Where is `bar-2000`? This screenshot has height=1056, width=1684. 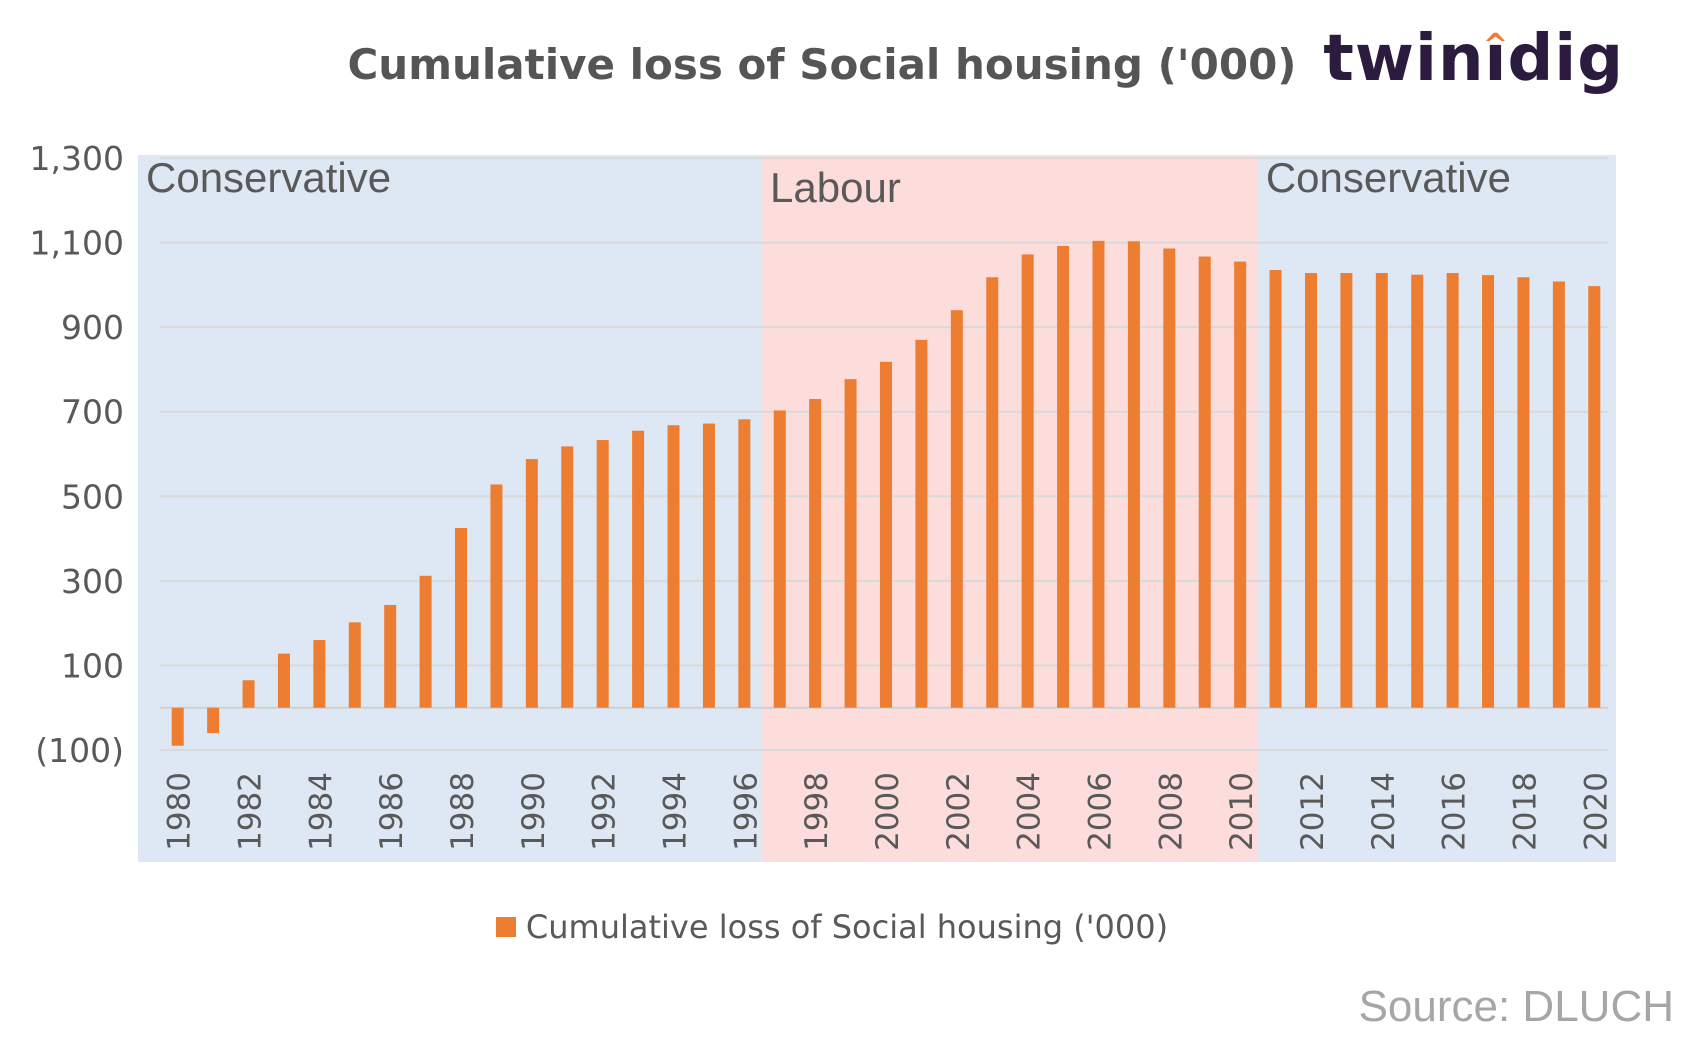 bar-2000 is located at coordinates (886, 534).